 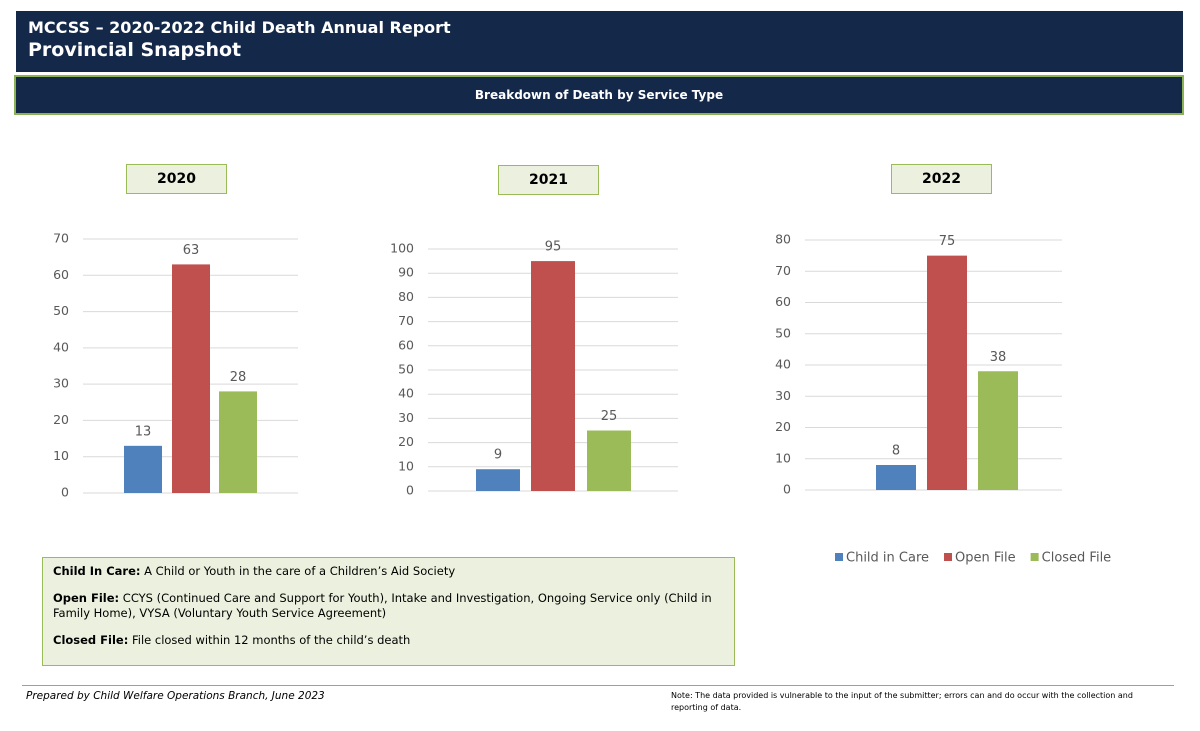 What do you see at coordinates (86, 598) in the screenshot?
I see `definition-term: Open File:` at bounding box center [86, 598].